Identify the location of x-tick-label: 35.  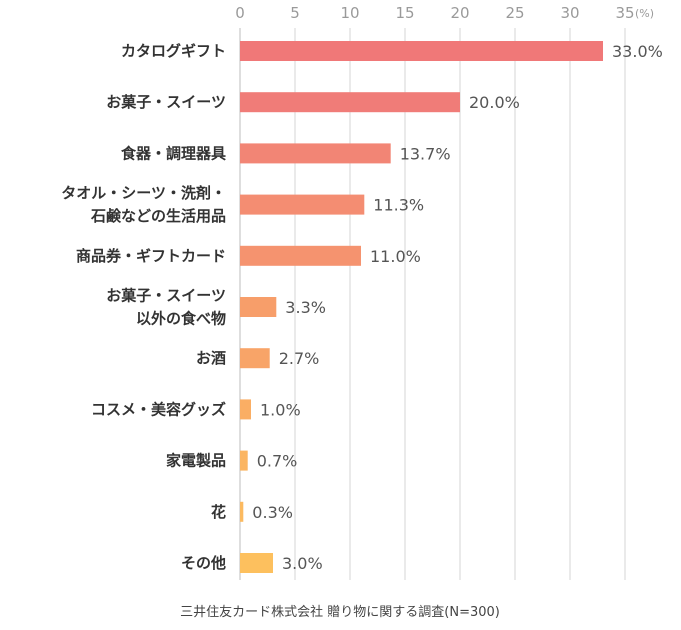
(624, 13).